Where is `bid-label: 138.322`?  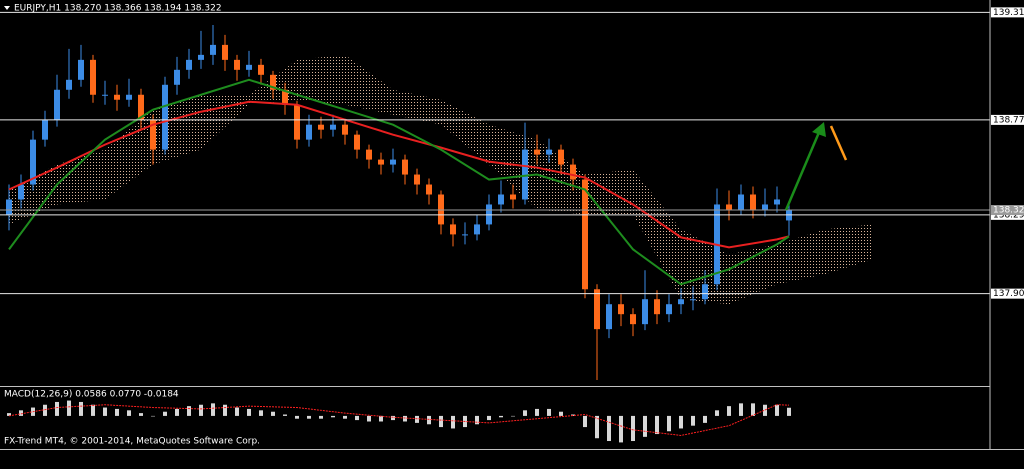
bid-label: 138.322 is located at coordinates (1008, 211).